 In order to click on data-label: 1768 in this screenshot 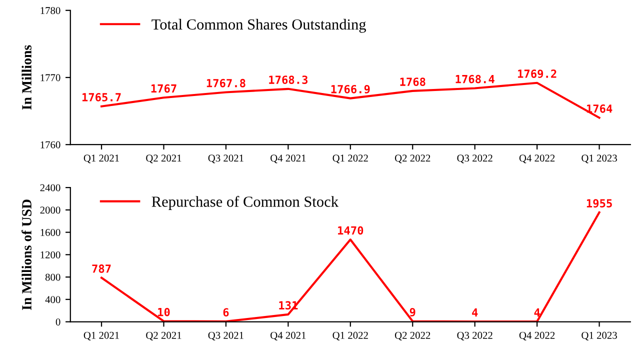, I will do `click(413, 82)`.